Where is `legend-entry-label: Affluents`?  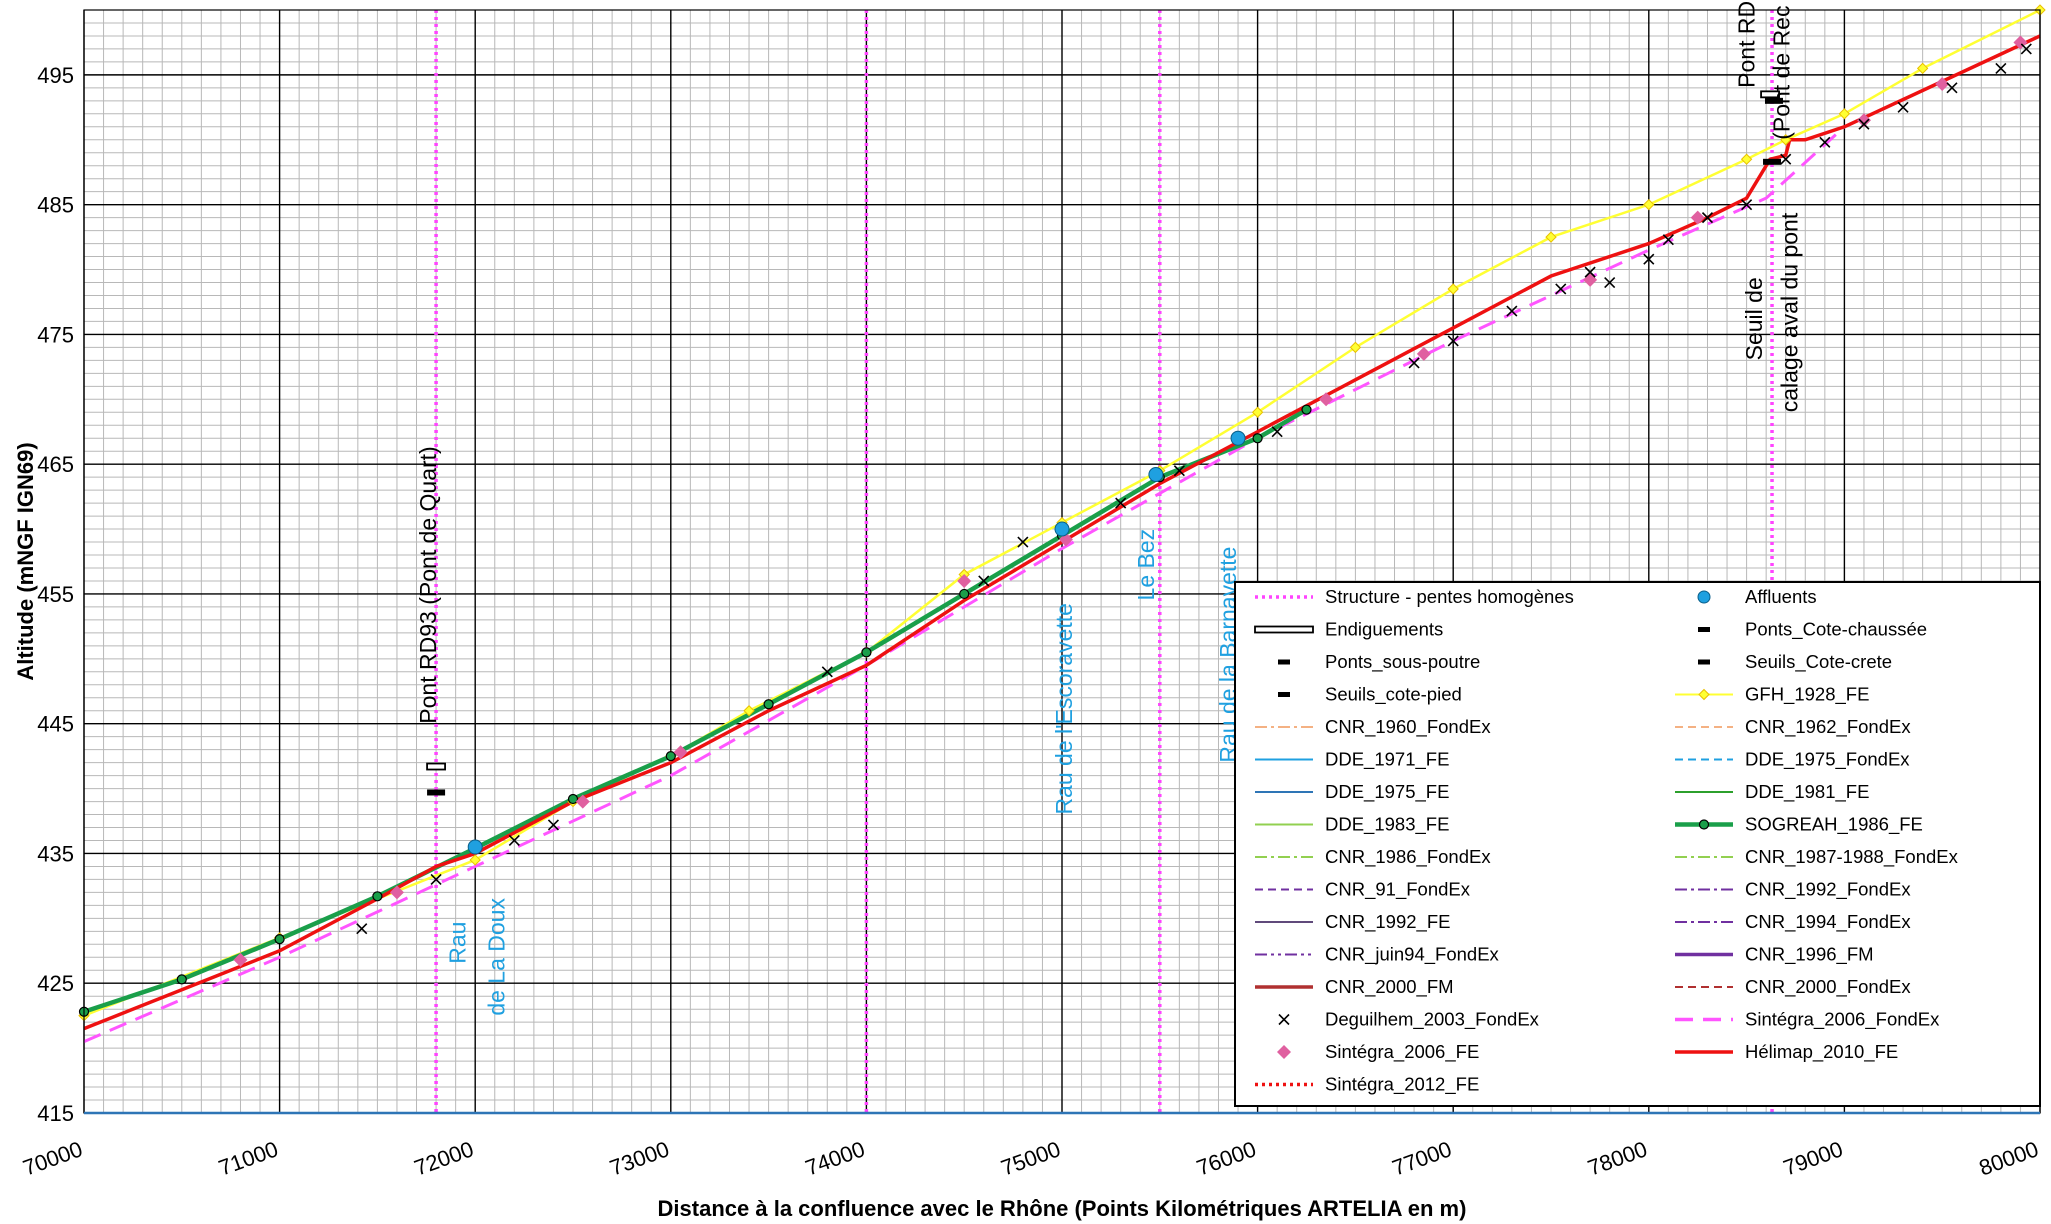 legend-entry-label: Affluents is located at coordinates (1781, 596).